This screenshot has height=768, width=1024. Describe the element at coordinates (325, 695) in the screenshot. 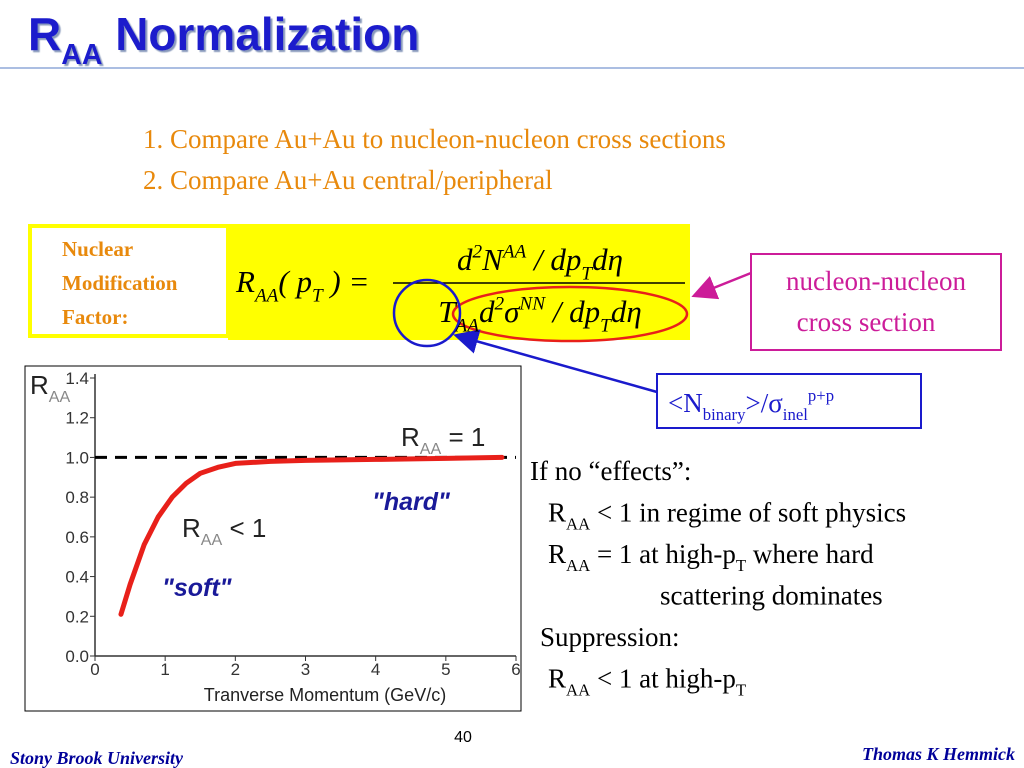

I see `x-axis-label: Tranverse Momentum (GeV/c)` at that location.